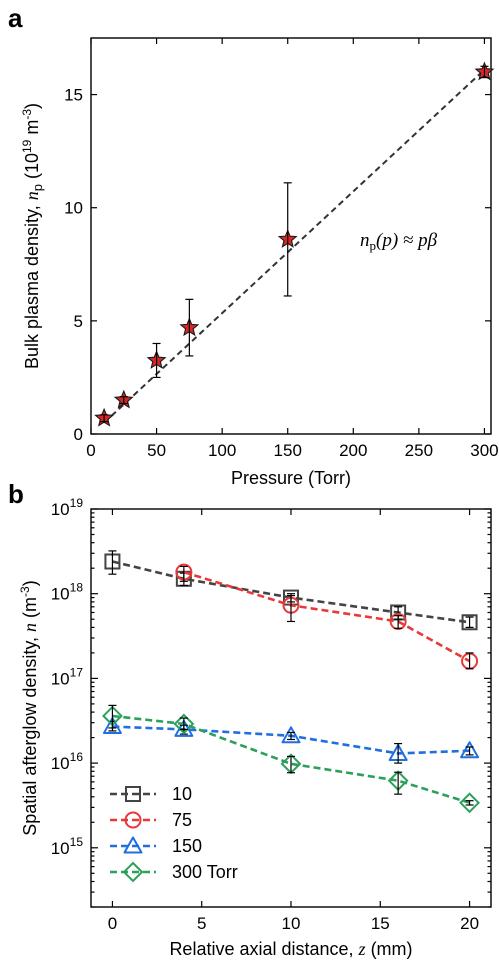 The width and height of the screenshot is (499, 965). What do you see at coordinates (222, 450) in the screenshot?
I see `x-tick-label: 100` at bounding box center [222, 450].